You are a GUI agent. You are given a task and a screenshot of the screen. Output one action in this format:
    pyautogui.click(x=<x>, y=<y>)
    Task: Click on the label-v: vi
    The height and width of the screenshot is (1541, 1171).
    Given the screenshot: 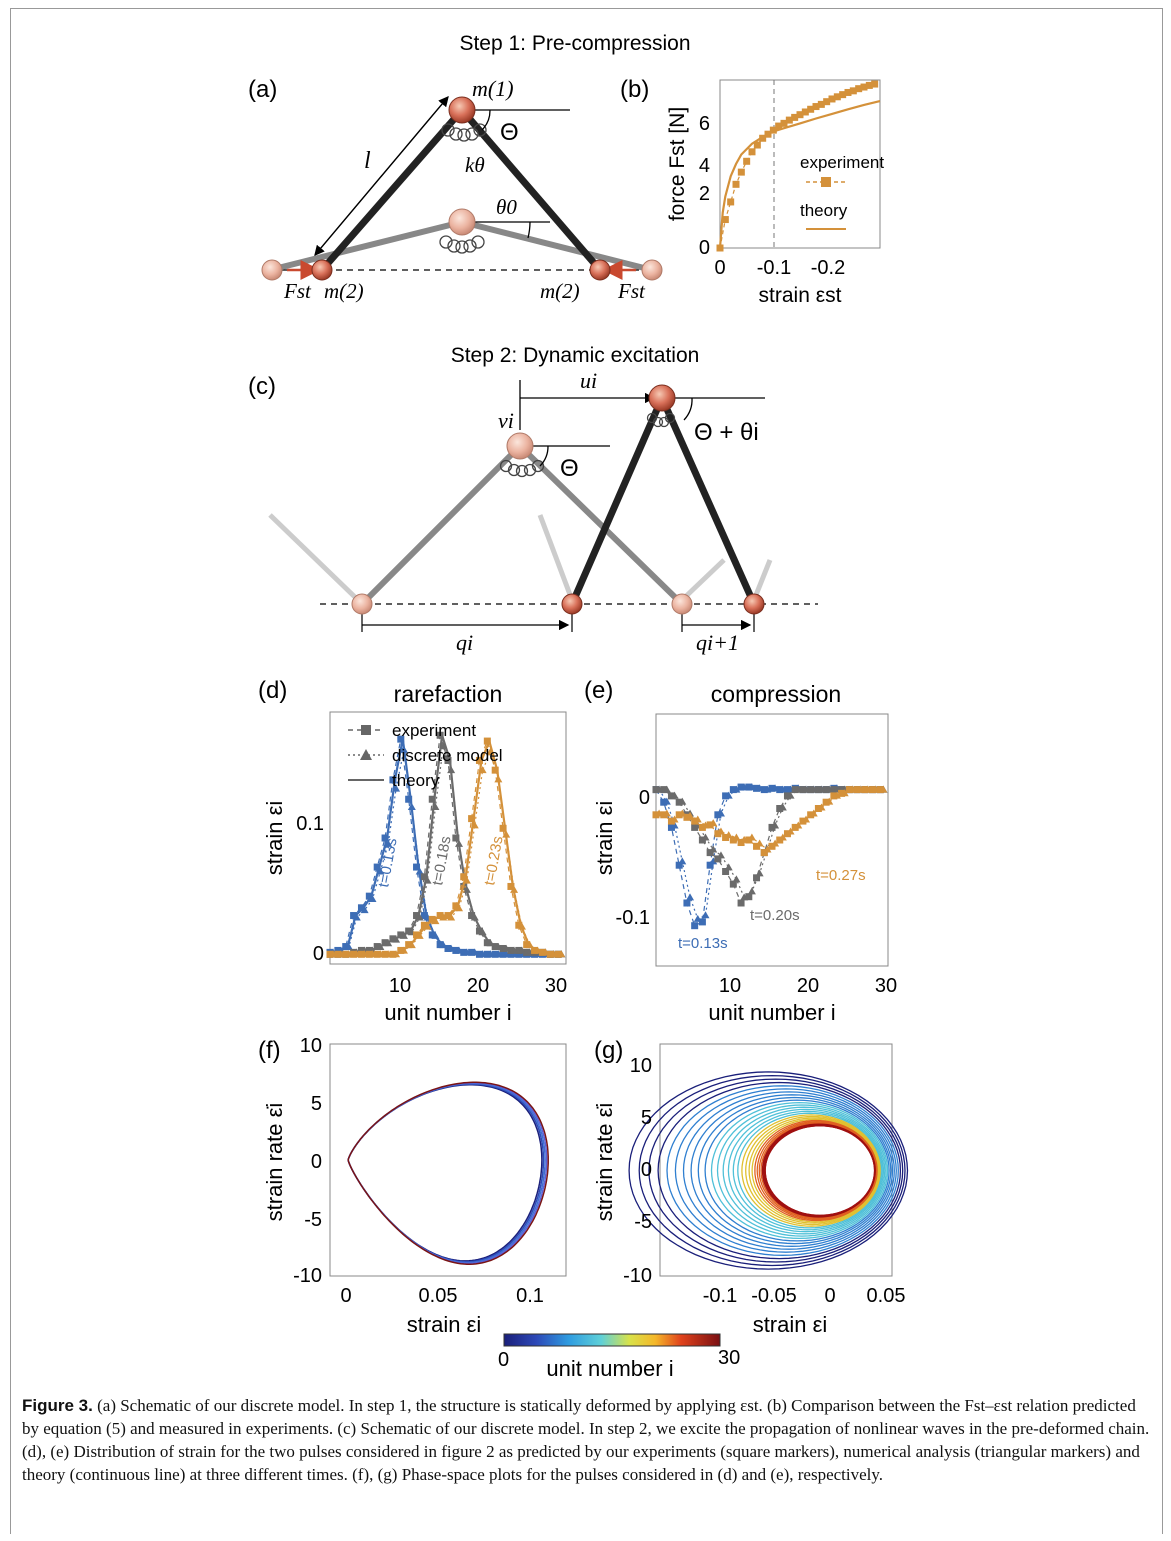 What is the action you would take?
    pyautogui.click(x=506, y=420)
    